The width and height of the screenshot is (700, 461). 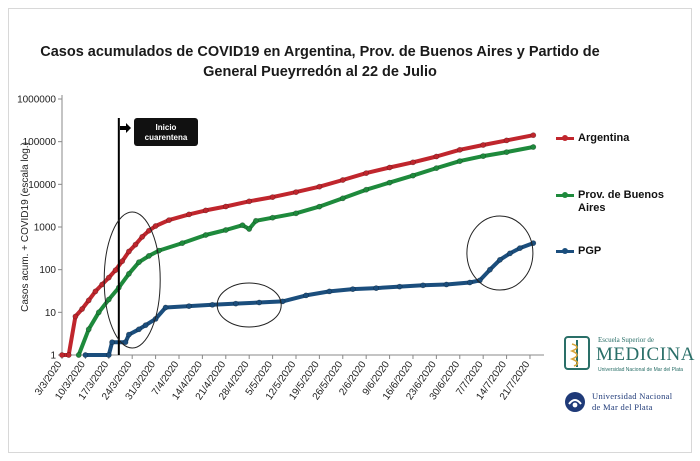 I want to click on quarantine-label-line1: Inicio, so click(x=166, y=127).